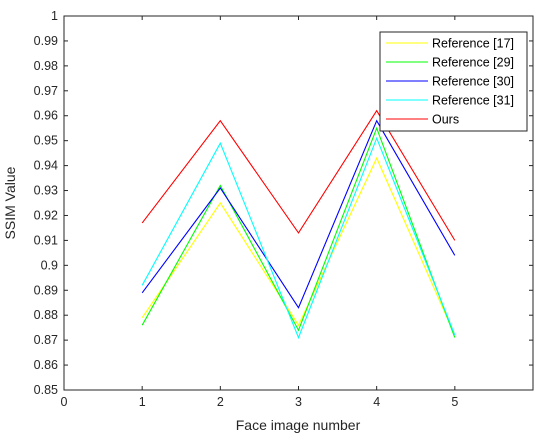  What do you see at coordinates (46, 290) in the screenshot?
I see `y-tick-label: 0.89` at bounding box center [46, 290].